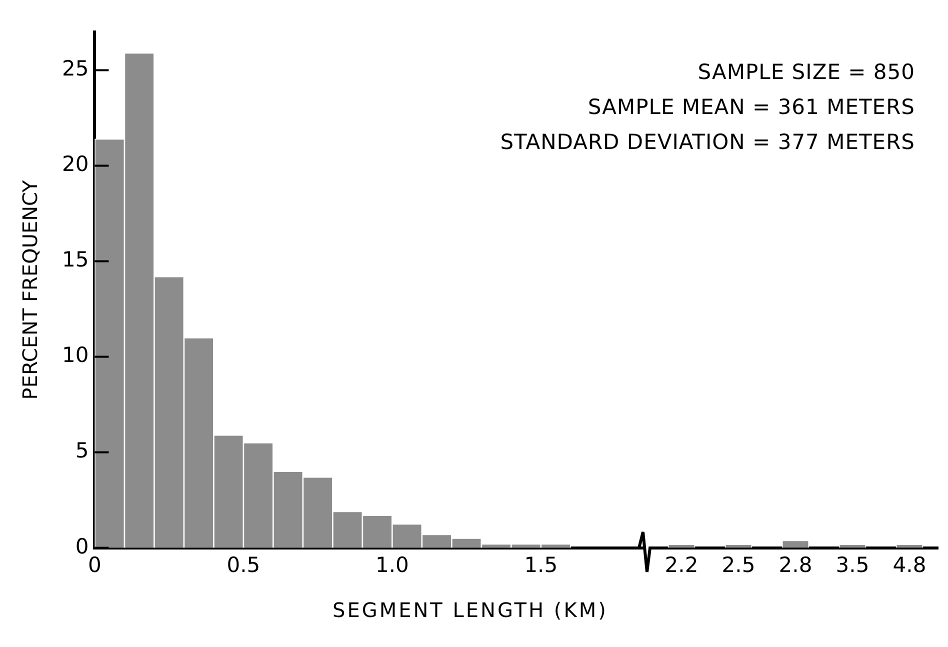 This screenshot has width=948, height=647. I want to click on y-axis-title: PERCENT FREQUENCY, so click(30, 289).